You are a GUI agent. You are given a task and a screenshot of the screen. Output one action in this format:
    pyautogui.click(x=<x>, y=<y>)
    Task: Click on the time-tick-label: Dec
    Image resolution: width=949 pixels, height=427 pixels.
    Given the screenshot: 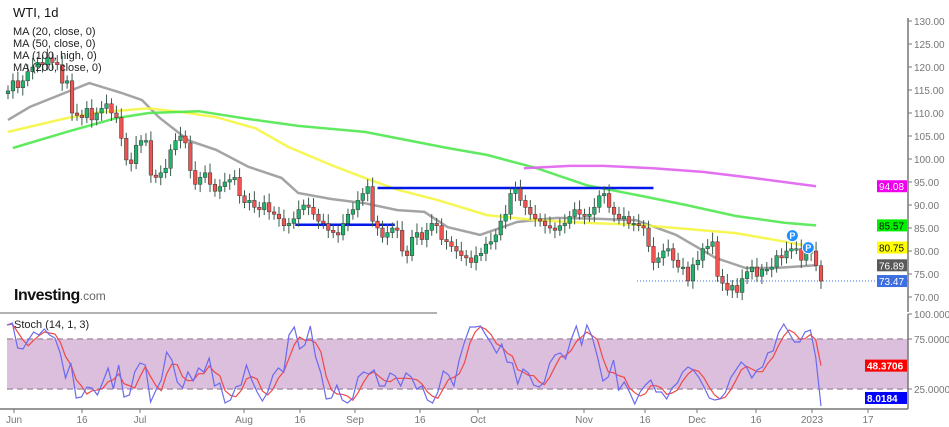 What is the action you would take?
    pyautogui.click(x=697, y=420)
    